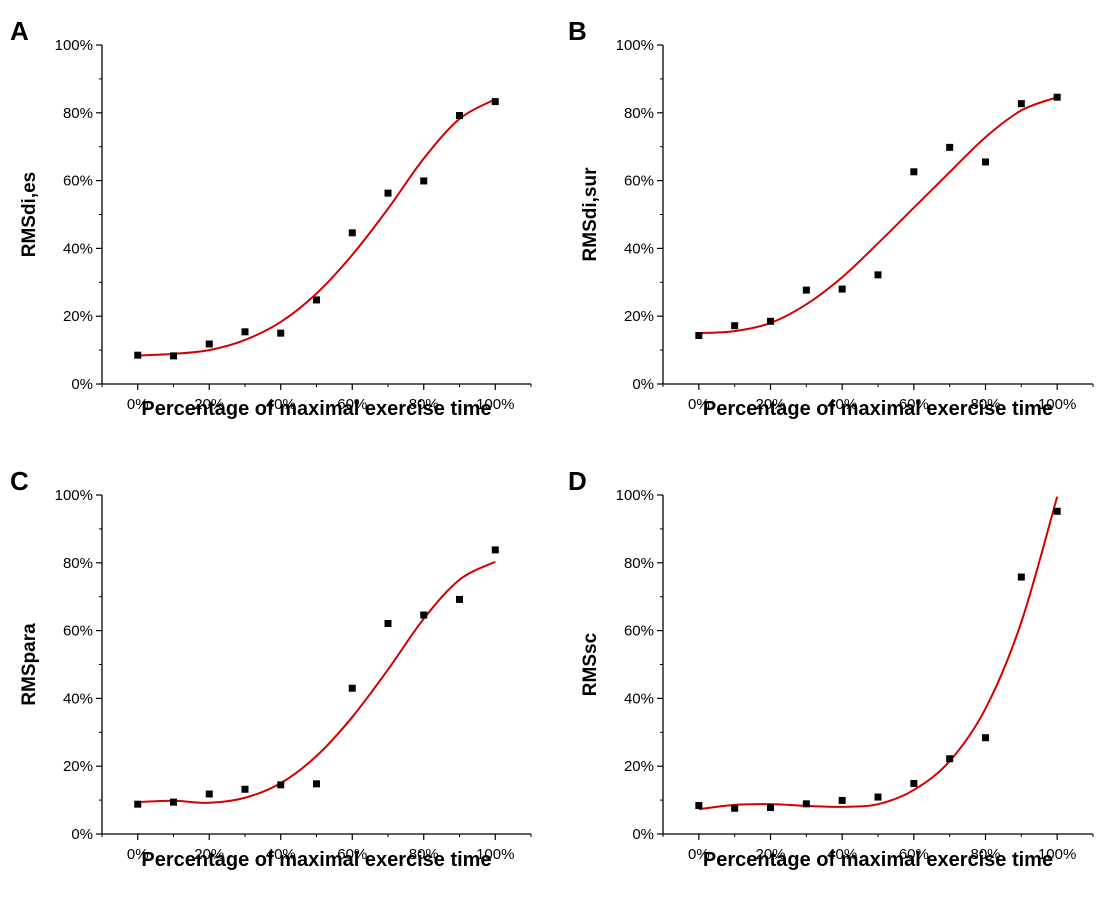 This screenshot has height=899, width=1106. What do you see at coordinates (577, 31) in the screenshot?
I see `panel-letter: B` at bounding box center [577, 31].